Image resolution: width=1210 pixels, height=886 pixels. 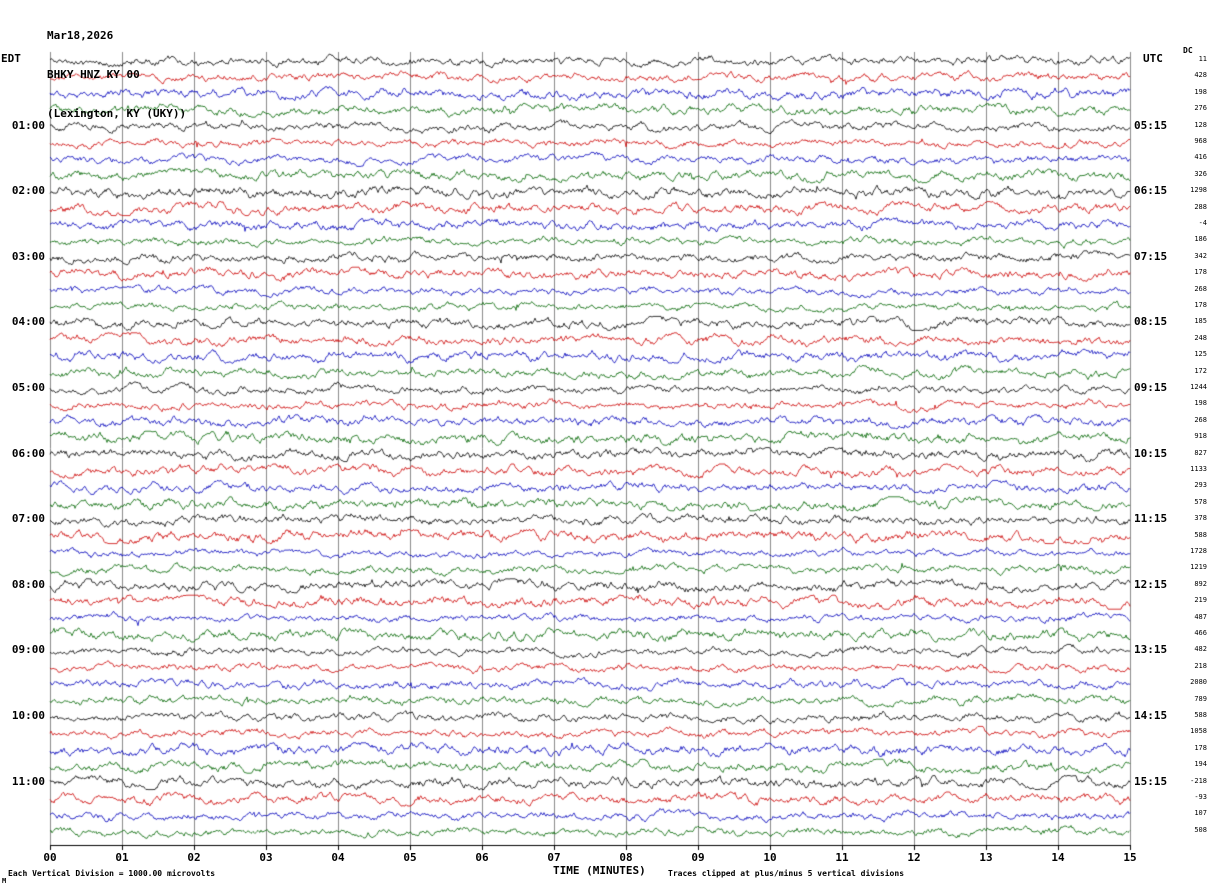 I want to click on dc-value: 482, so click(x=1200, y=649).